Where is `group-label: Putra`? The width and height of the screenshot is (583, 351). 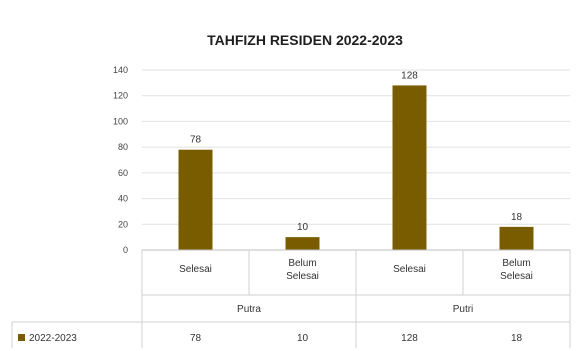 group-label: Putra is located at coordinates (249, 309).